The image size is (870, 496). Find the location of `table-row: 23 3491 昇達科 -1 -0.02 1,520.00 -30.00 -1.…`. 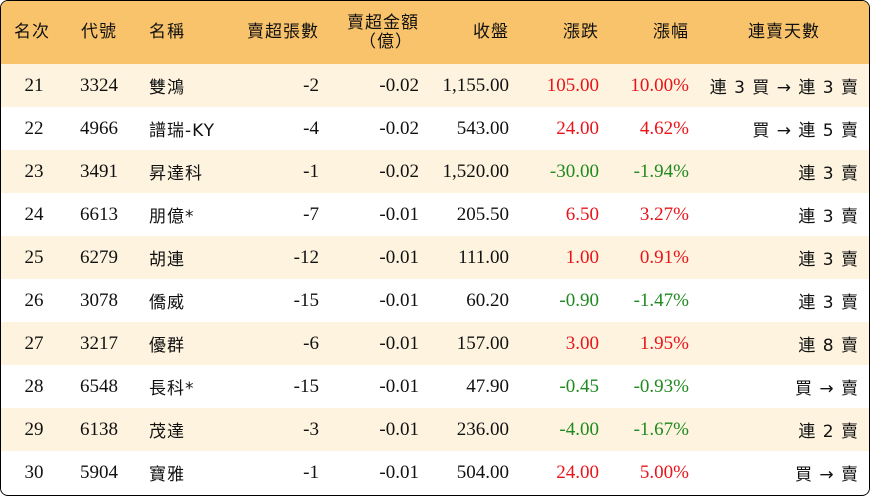

table-row: 23 3491 昇達科 -1 -0.02 1,520.00 -30.00 -1.… is located at coordinates (435, 171).